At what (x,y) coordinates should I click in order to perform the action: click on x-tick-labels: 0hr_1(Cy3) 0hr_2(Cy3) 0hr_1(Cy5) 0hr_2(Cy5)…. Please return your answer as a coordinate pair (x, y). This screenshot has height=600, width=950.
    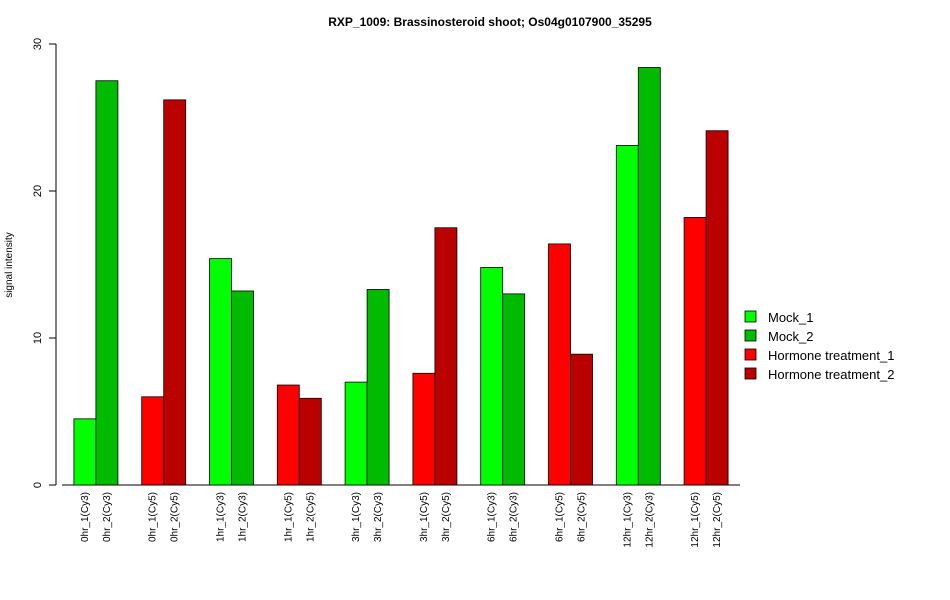
    Looking at the image, I should click on (401, 520).